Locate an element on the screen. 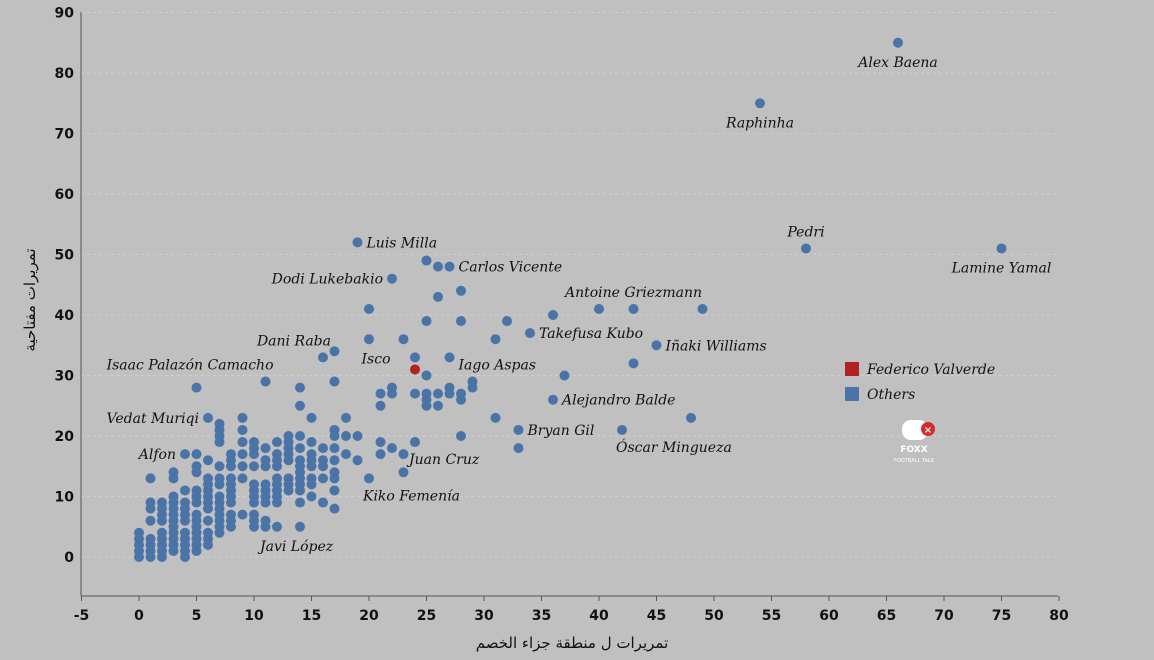 This screenshot has width=1154, height=660. x-tick-label: 65 is located at coordinates (886, 616).